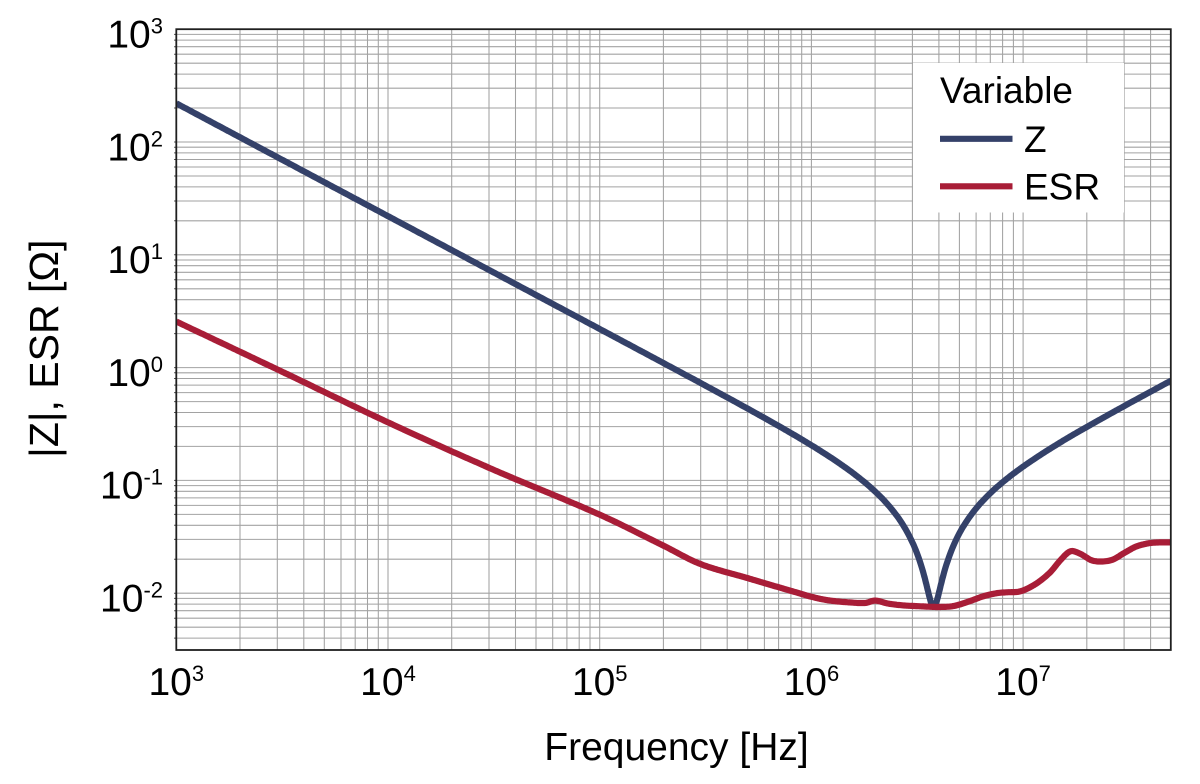 The width and height of the screenshot is (1200, 784). Describe the element at coordinates (1006, 90) in the screenshot. I see `svg-text: Variable` at that location.